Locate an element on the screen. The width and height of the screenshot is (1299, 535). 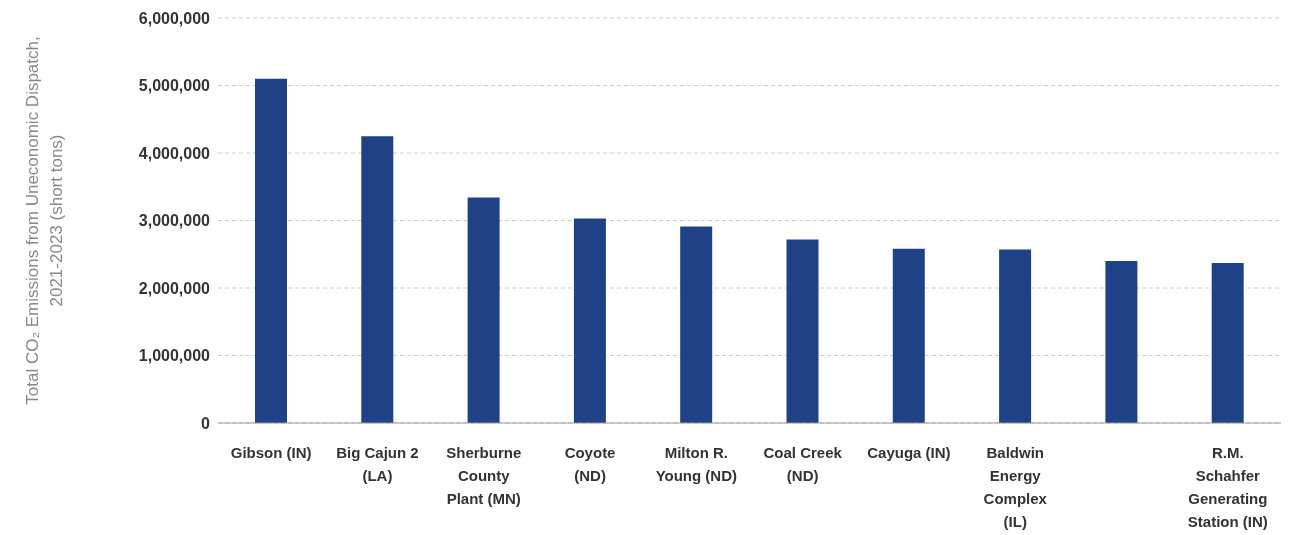
y-tick-label: 3,000,000 is located at coordinates (174, 221).